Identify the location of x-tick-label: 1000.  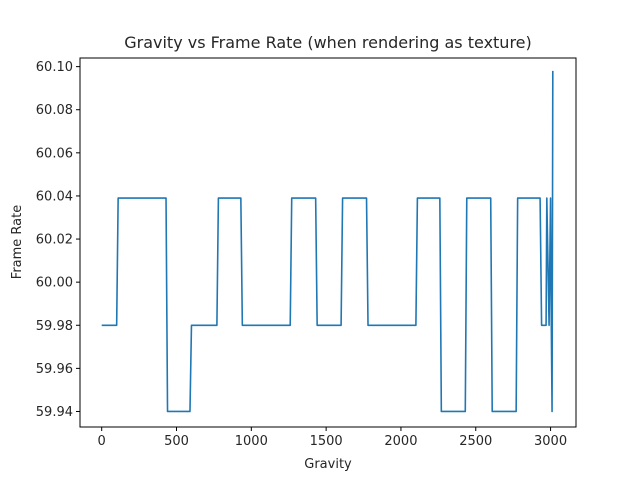
(251, 441).